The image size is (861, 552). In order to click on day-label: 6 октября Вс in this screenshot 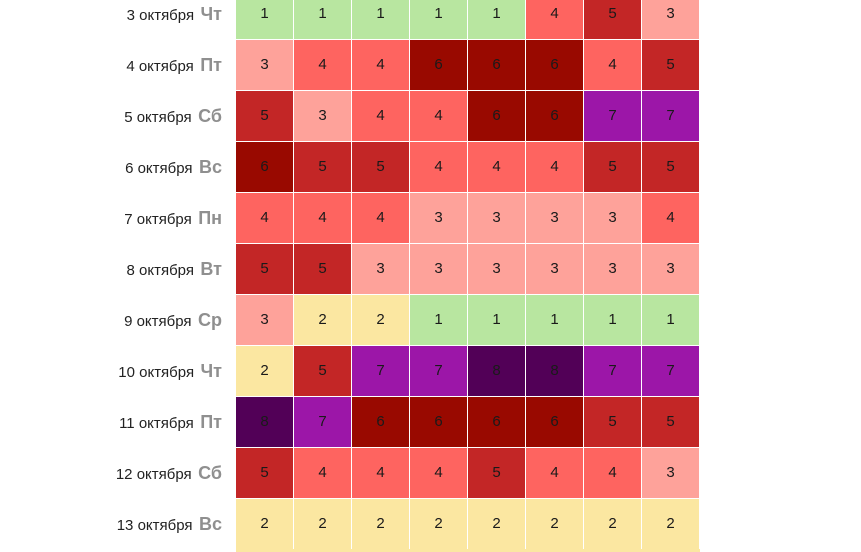, I will do `click(111, 167)`.